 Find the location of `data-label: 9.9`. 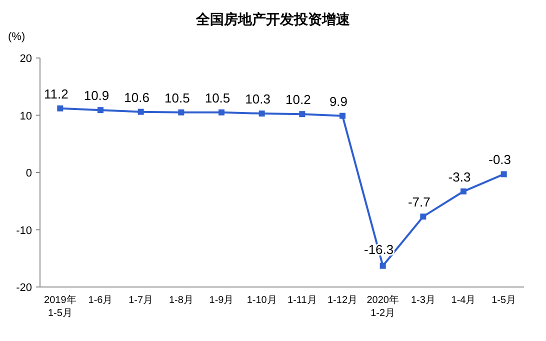

data-label: 9.9 is located at coordinates (338, 101).